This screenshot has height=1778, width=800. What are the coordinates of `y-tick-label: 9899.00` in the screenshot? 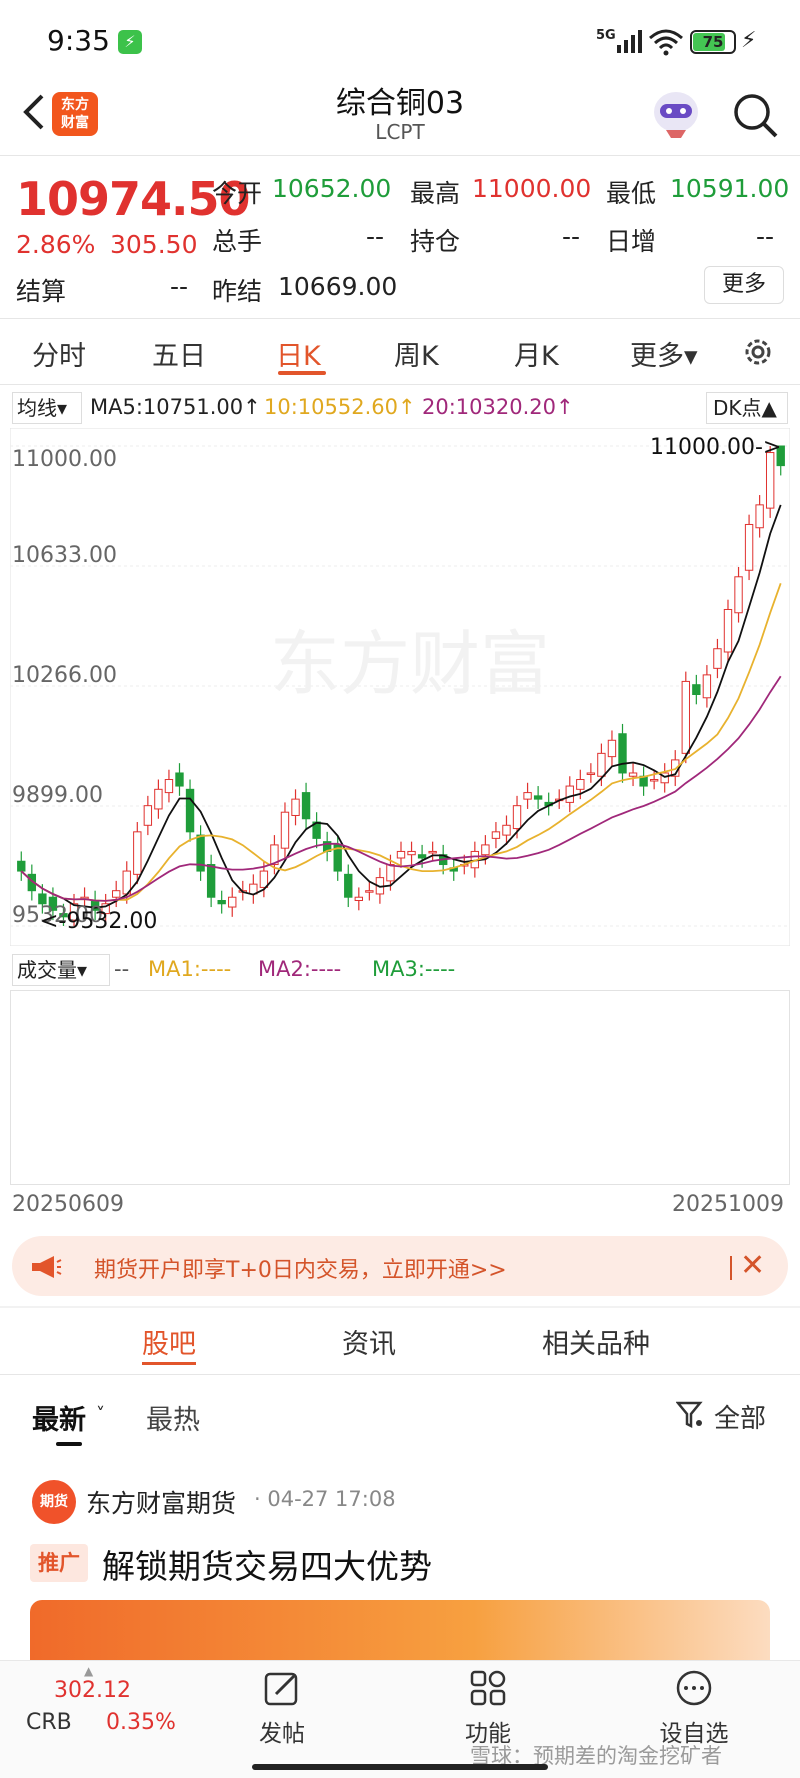 It's located at (57, 795).